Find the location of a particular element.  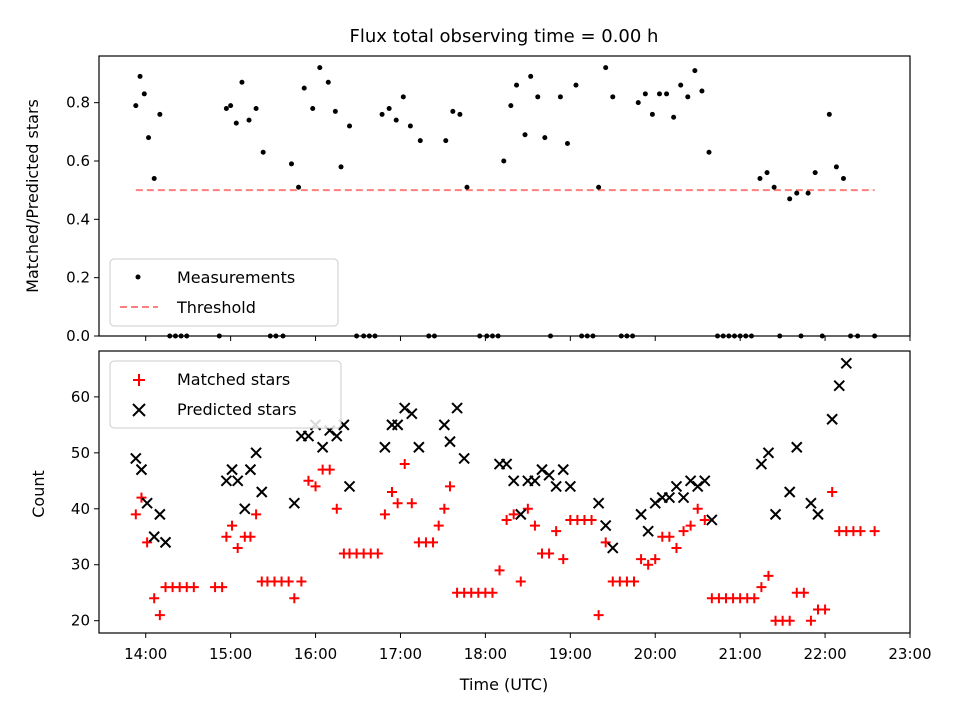

bottom-y-axis-label: Count is located at coordinates (38, 494).